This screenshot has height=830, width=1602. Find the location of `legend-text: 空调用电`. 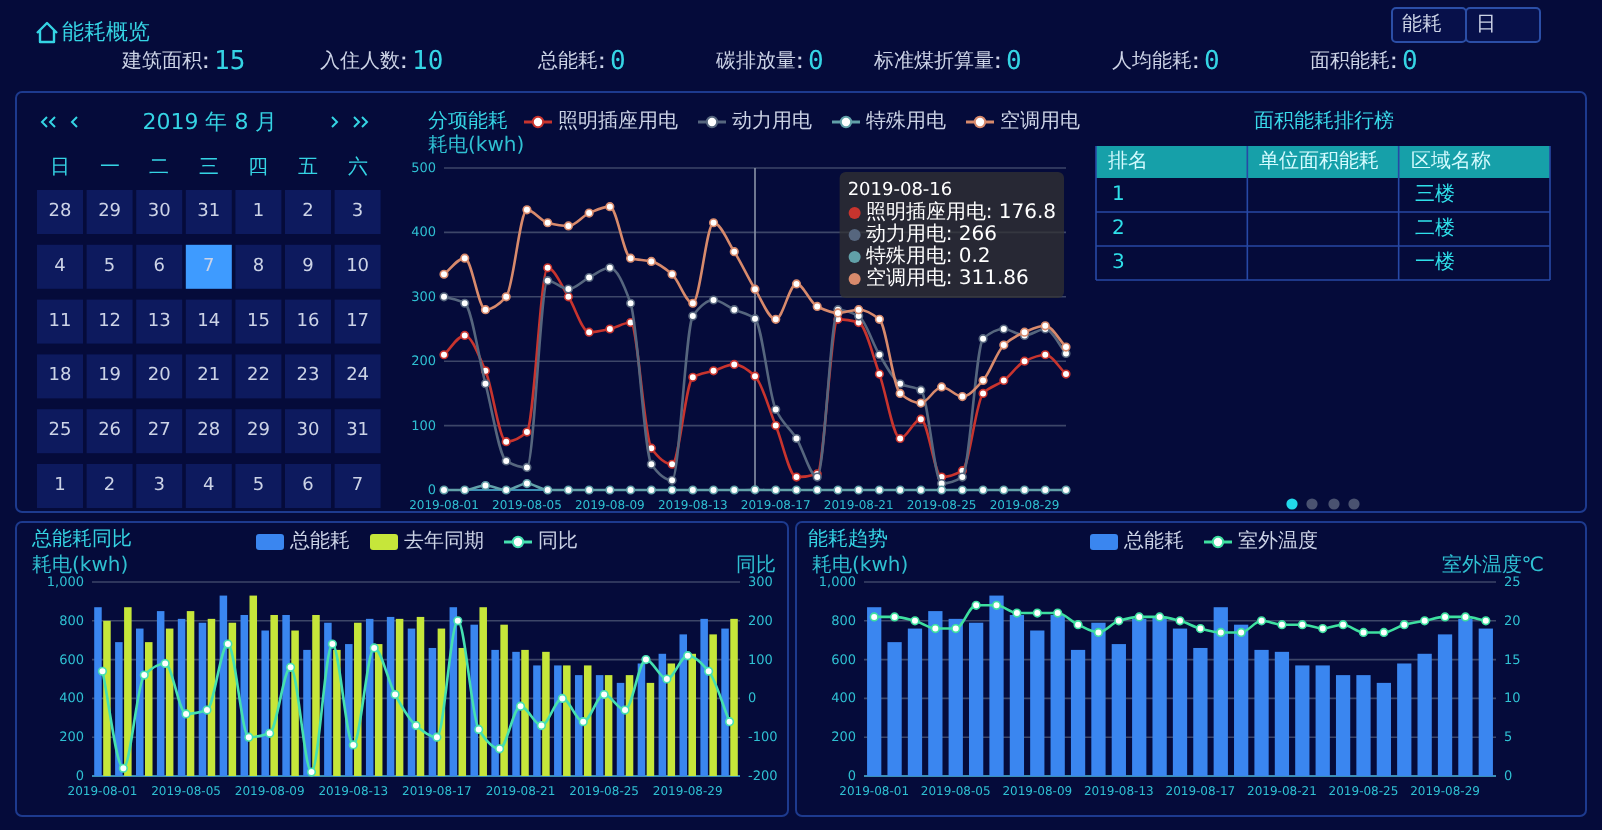

legend-text: 空调用电 is located at coordinates (1040, 122).